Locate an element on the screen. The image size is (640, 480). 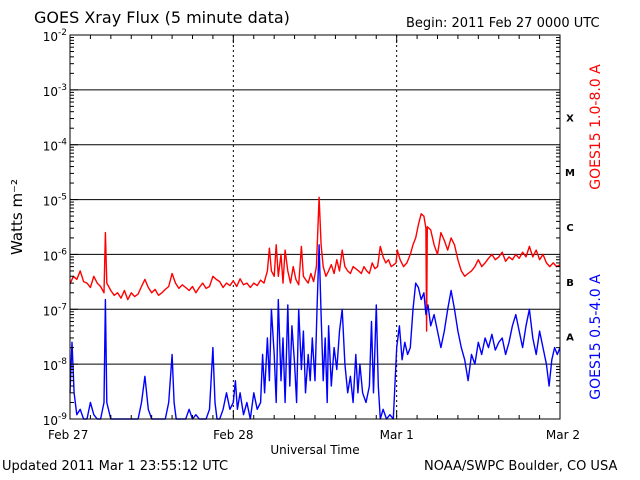
y-tick-label: 10⁻⁶ is located at coordinates (55, 255).